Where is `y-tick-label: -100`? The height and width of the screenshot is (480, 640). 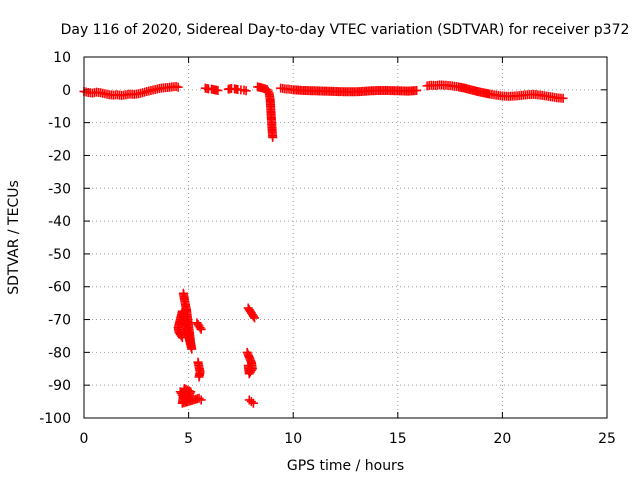 y-tick-label: -100 is located at coordinates (55, 419).